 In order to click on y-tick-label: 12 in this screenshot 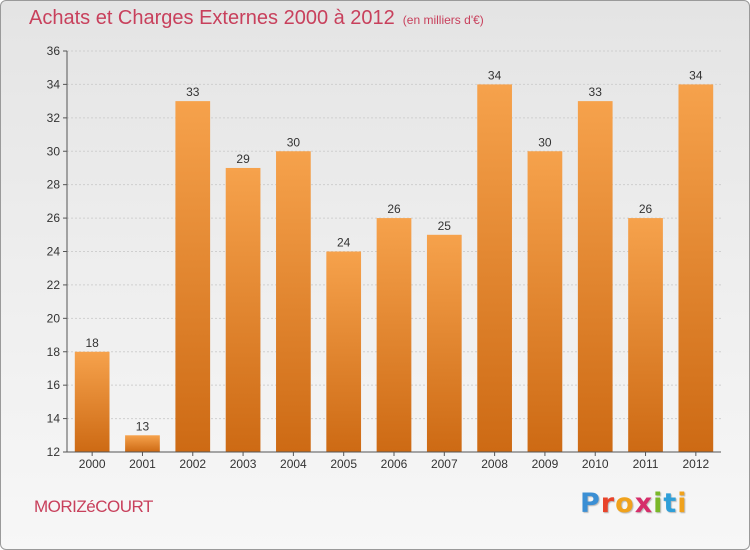, I will do `click(54, 452)`.